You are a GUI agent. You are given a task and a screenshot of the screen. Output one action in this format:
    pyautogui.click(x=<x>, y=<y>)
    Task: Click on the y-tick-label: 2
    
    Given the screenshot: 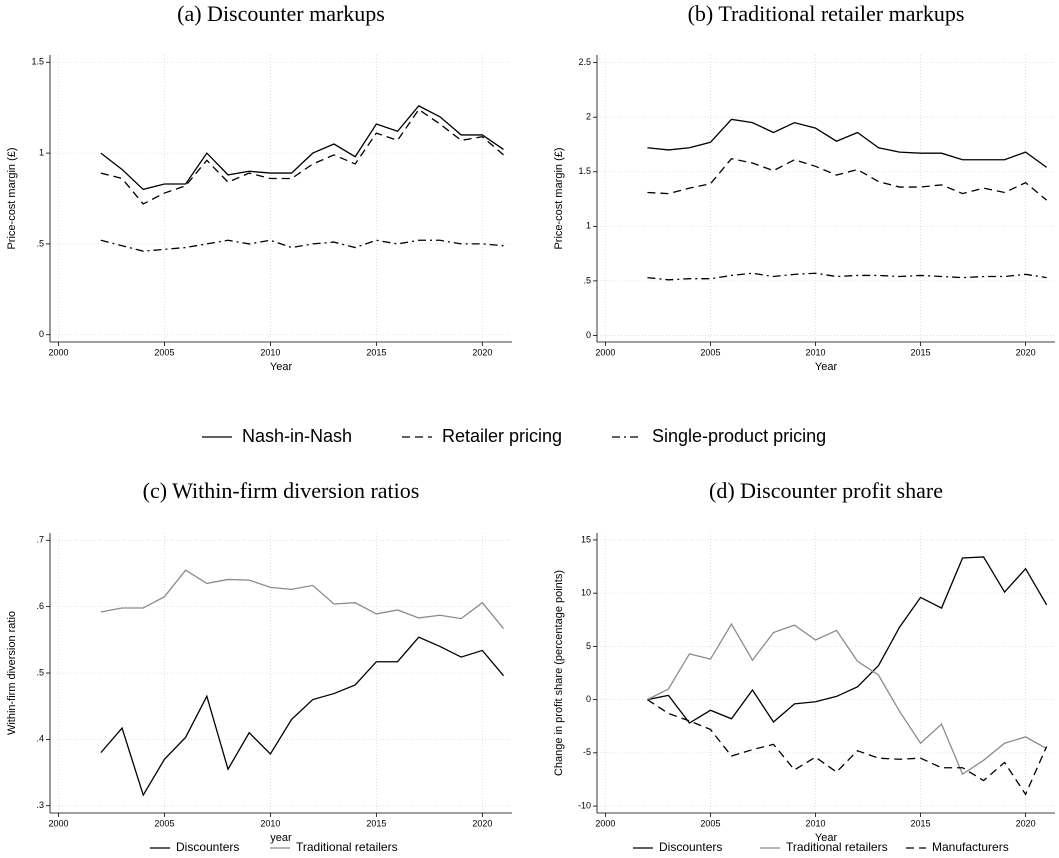 What is the action you would take?
    pyautogui.click(x=588, y=117)
    